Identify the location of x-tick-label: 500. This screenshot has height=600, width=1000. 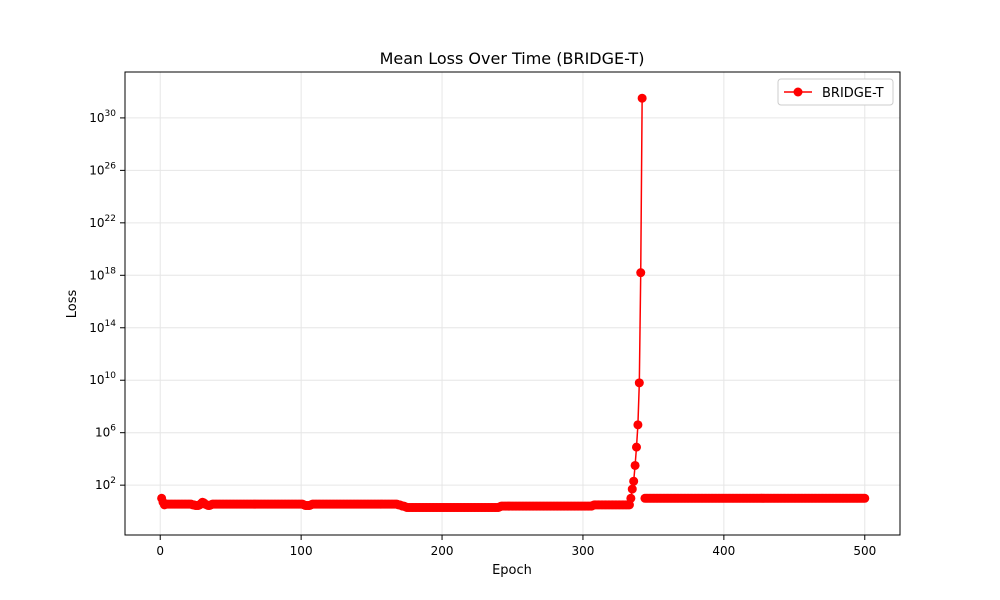
(864, 551).